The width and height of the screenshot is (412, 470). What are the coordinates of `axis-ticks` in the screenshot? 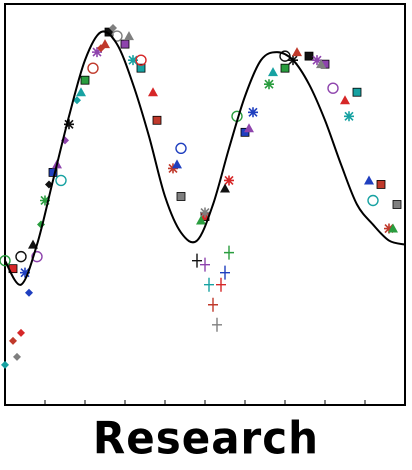 It's located at (205, 402).